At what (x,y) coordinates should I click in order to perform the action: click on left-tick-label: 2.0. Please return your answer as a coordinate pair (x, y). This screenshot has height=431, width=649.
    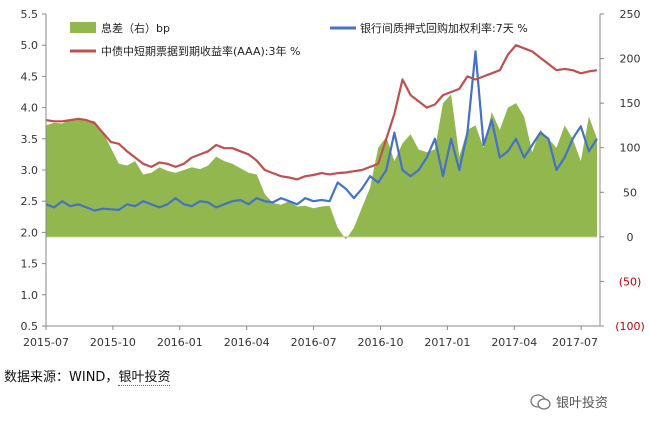
    Looking at the image, I should click on (30, 232).